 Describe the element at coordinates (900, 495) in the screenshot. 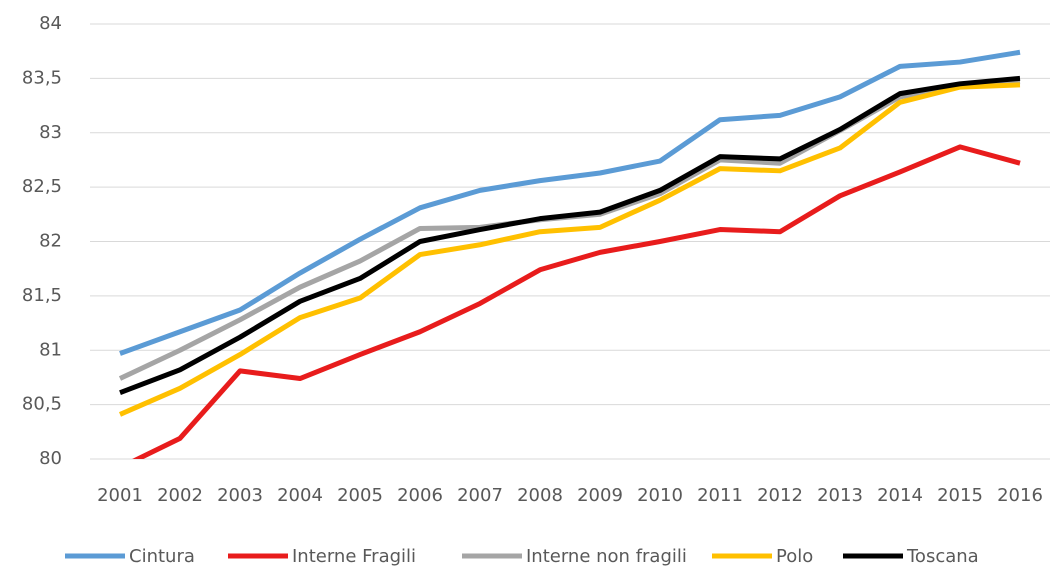

I see `x-tick-label: 2014` at that location.